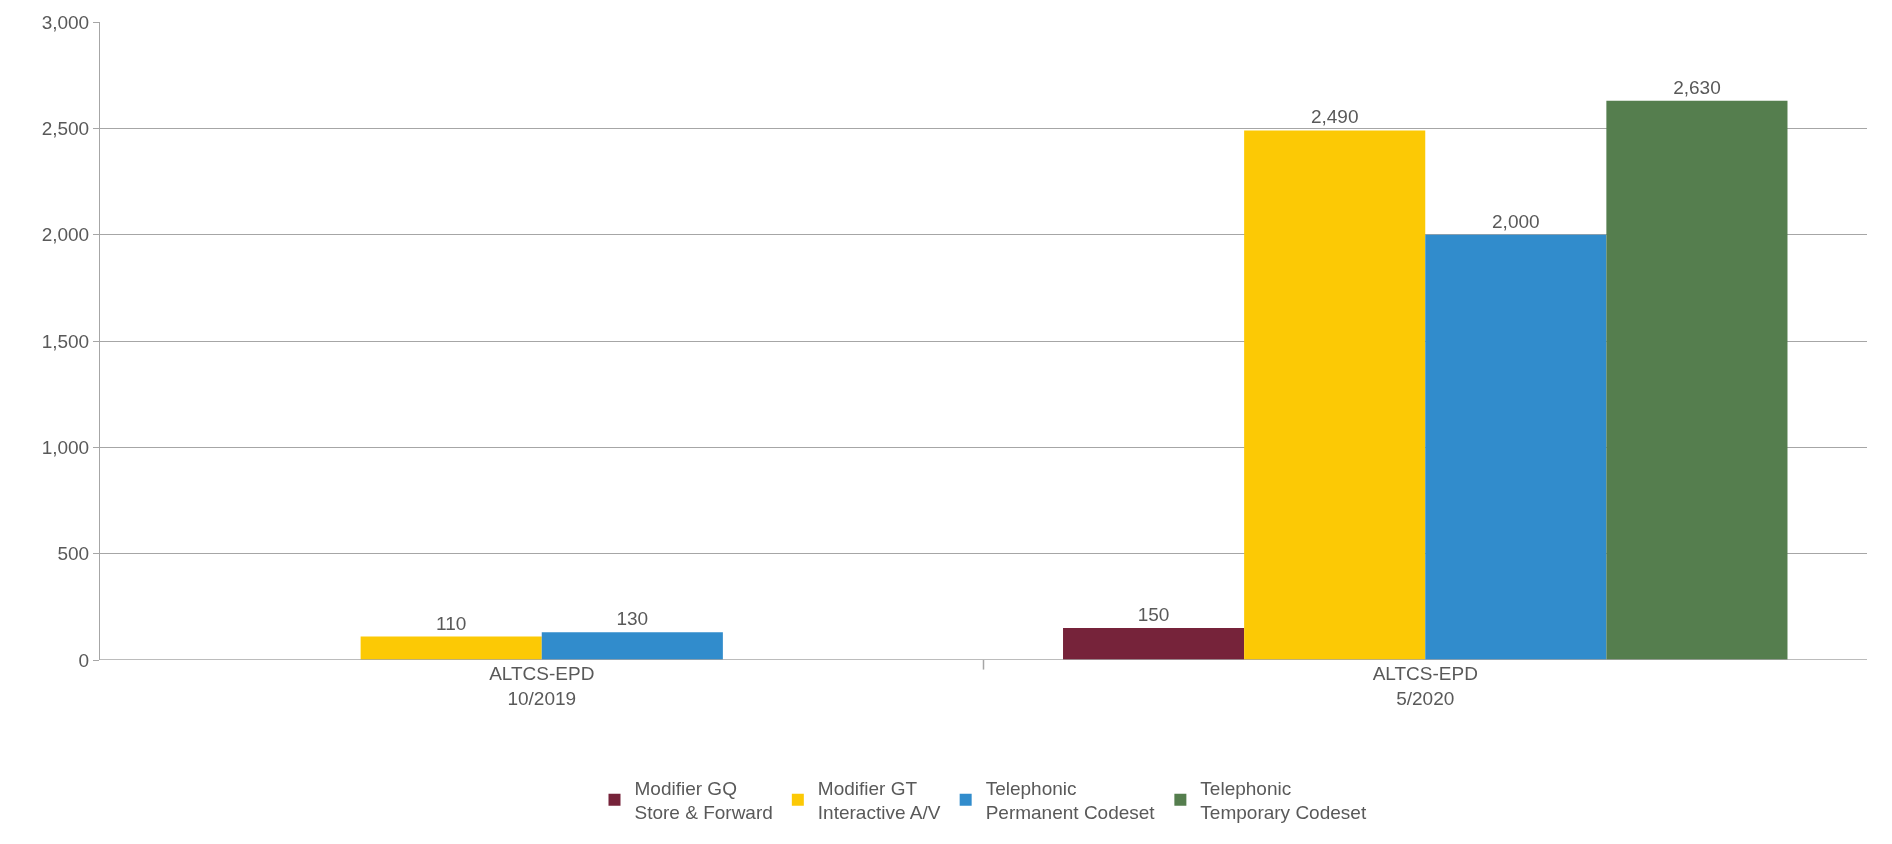 This screenshot has height=844, width=1892. Describe the element at coordinates (1283, 800) in the screenshot. I see `legend-label: Telephonic Temporary Codeset` at that location.